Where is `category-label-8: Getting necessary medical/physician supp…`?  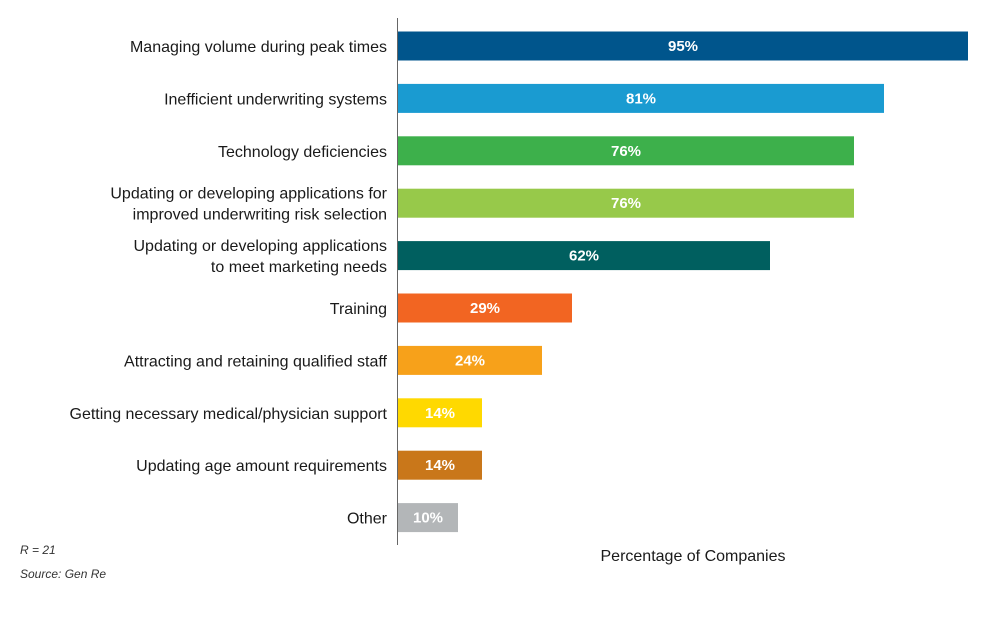 category-label-8: Getting necessary medical/physician supp… is located at coordinates (229, 414).